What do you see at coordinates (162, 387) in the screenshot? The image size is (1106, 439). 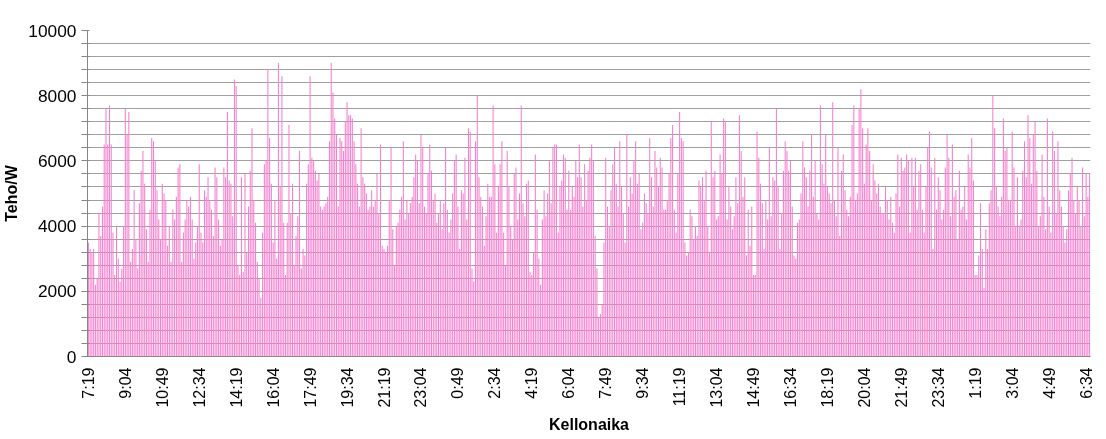 I see `x-tick-label: 10:49` at bounding box center [162, 387].